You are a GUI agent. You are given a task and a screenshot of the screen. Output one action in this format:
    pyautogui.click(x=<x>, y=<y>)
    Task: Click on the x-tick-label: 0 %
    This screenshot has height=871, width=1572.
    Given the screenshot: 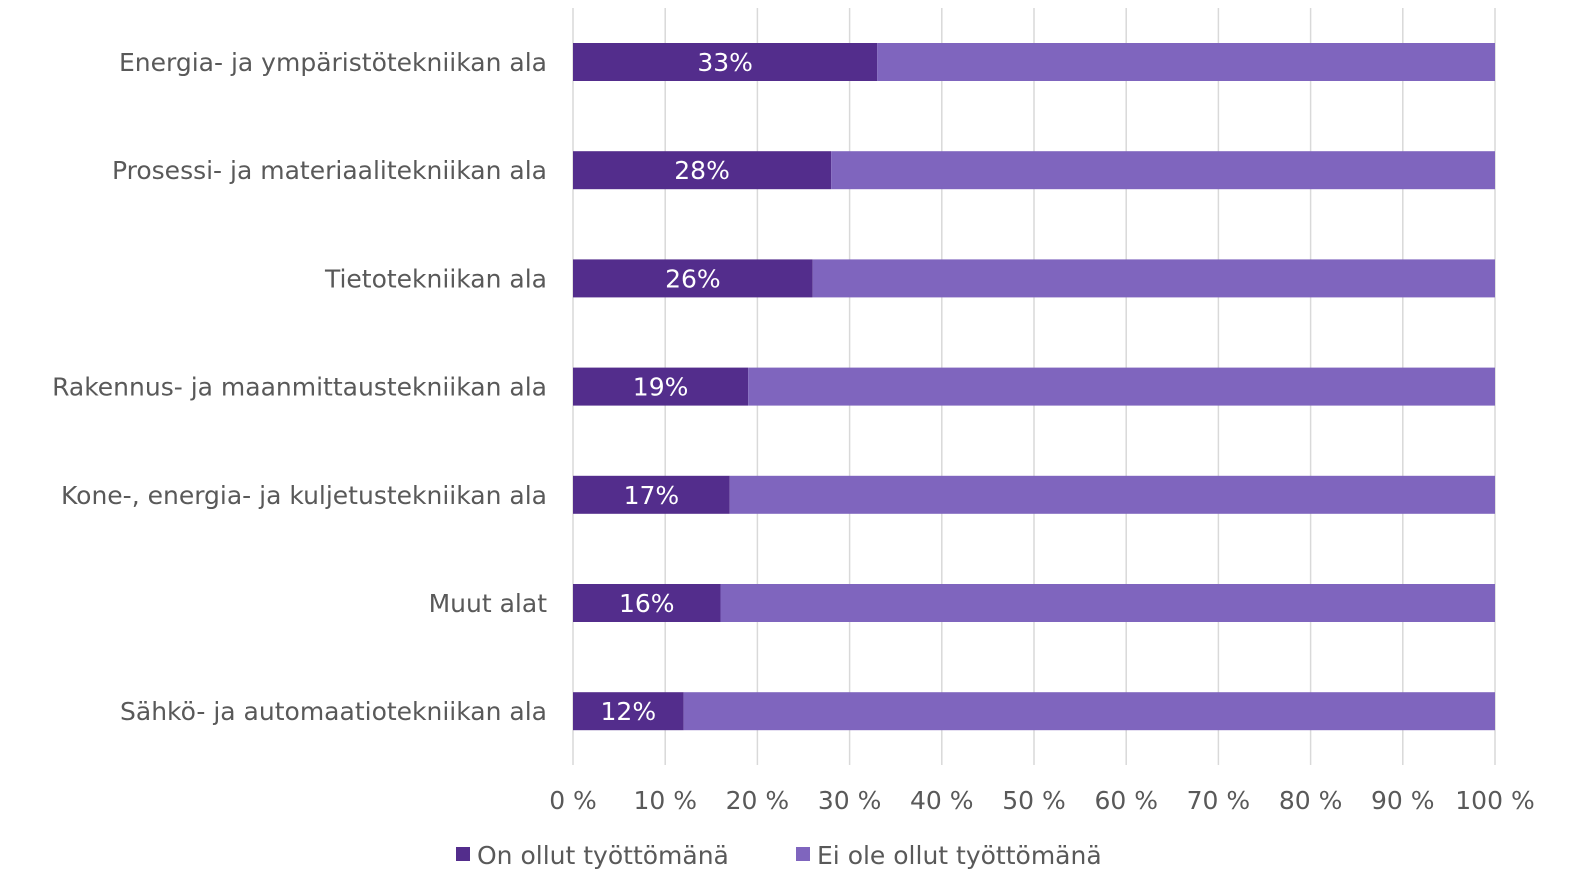 What is the action you would take?
    pyautogui.click(x=573, y=800)
    